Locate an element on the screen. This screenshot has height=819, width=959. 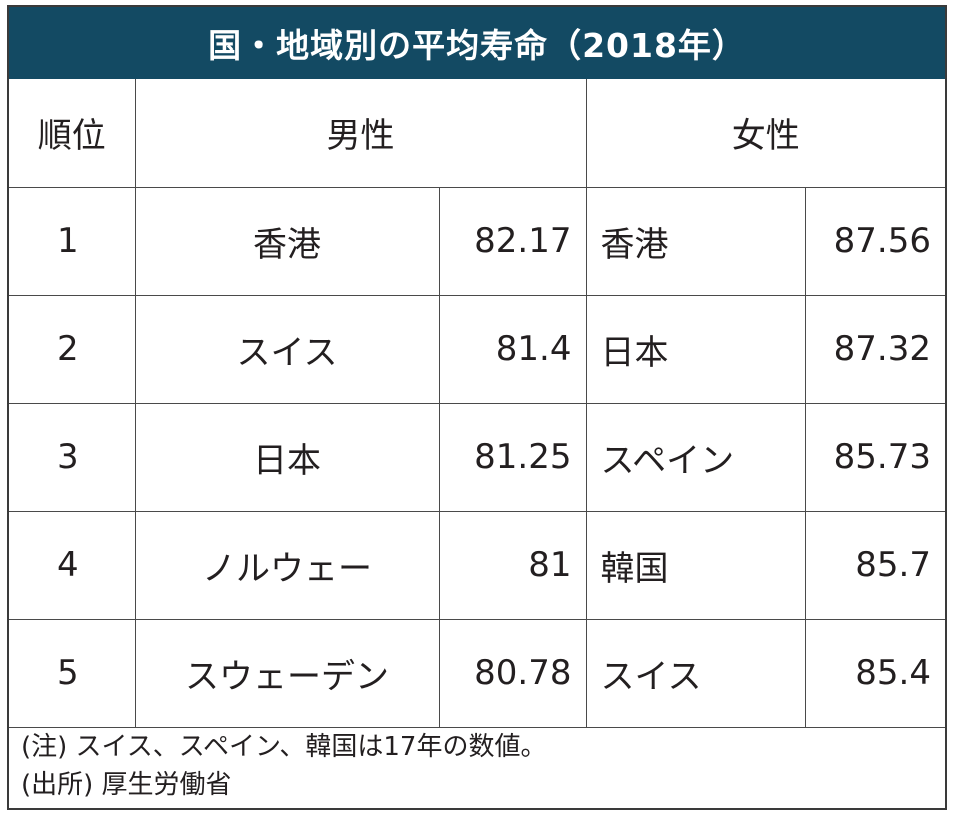
female-country-cell: 香港 is located at coordinates (695, 241).